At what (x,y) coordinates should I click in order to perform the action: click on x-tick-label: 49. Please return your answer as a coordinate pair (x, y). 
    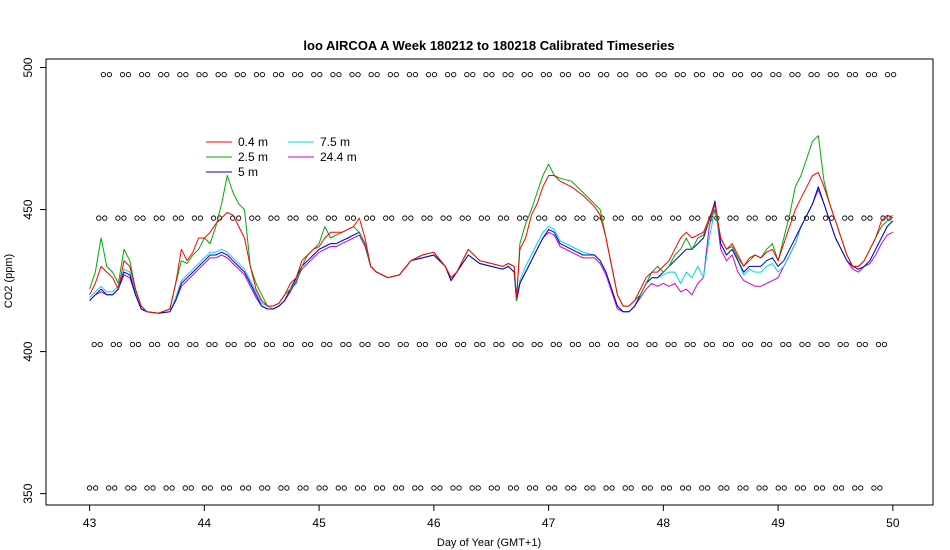
    Looking at the image, I should click on (778, 523).